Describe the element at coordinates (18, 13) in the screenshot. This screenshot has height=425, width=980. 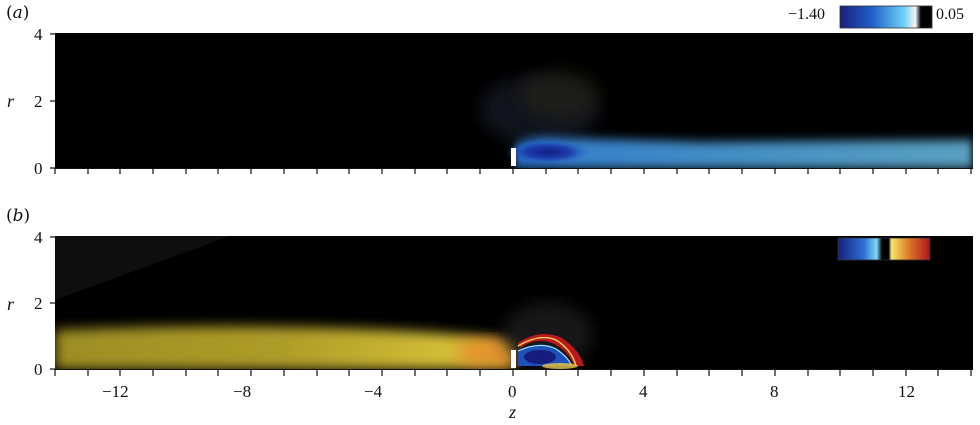
I see `panel-a-label: (a)` at that location.